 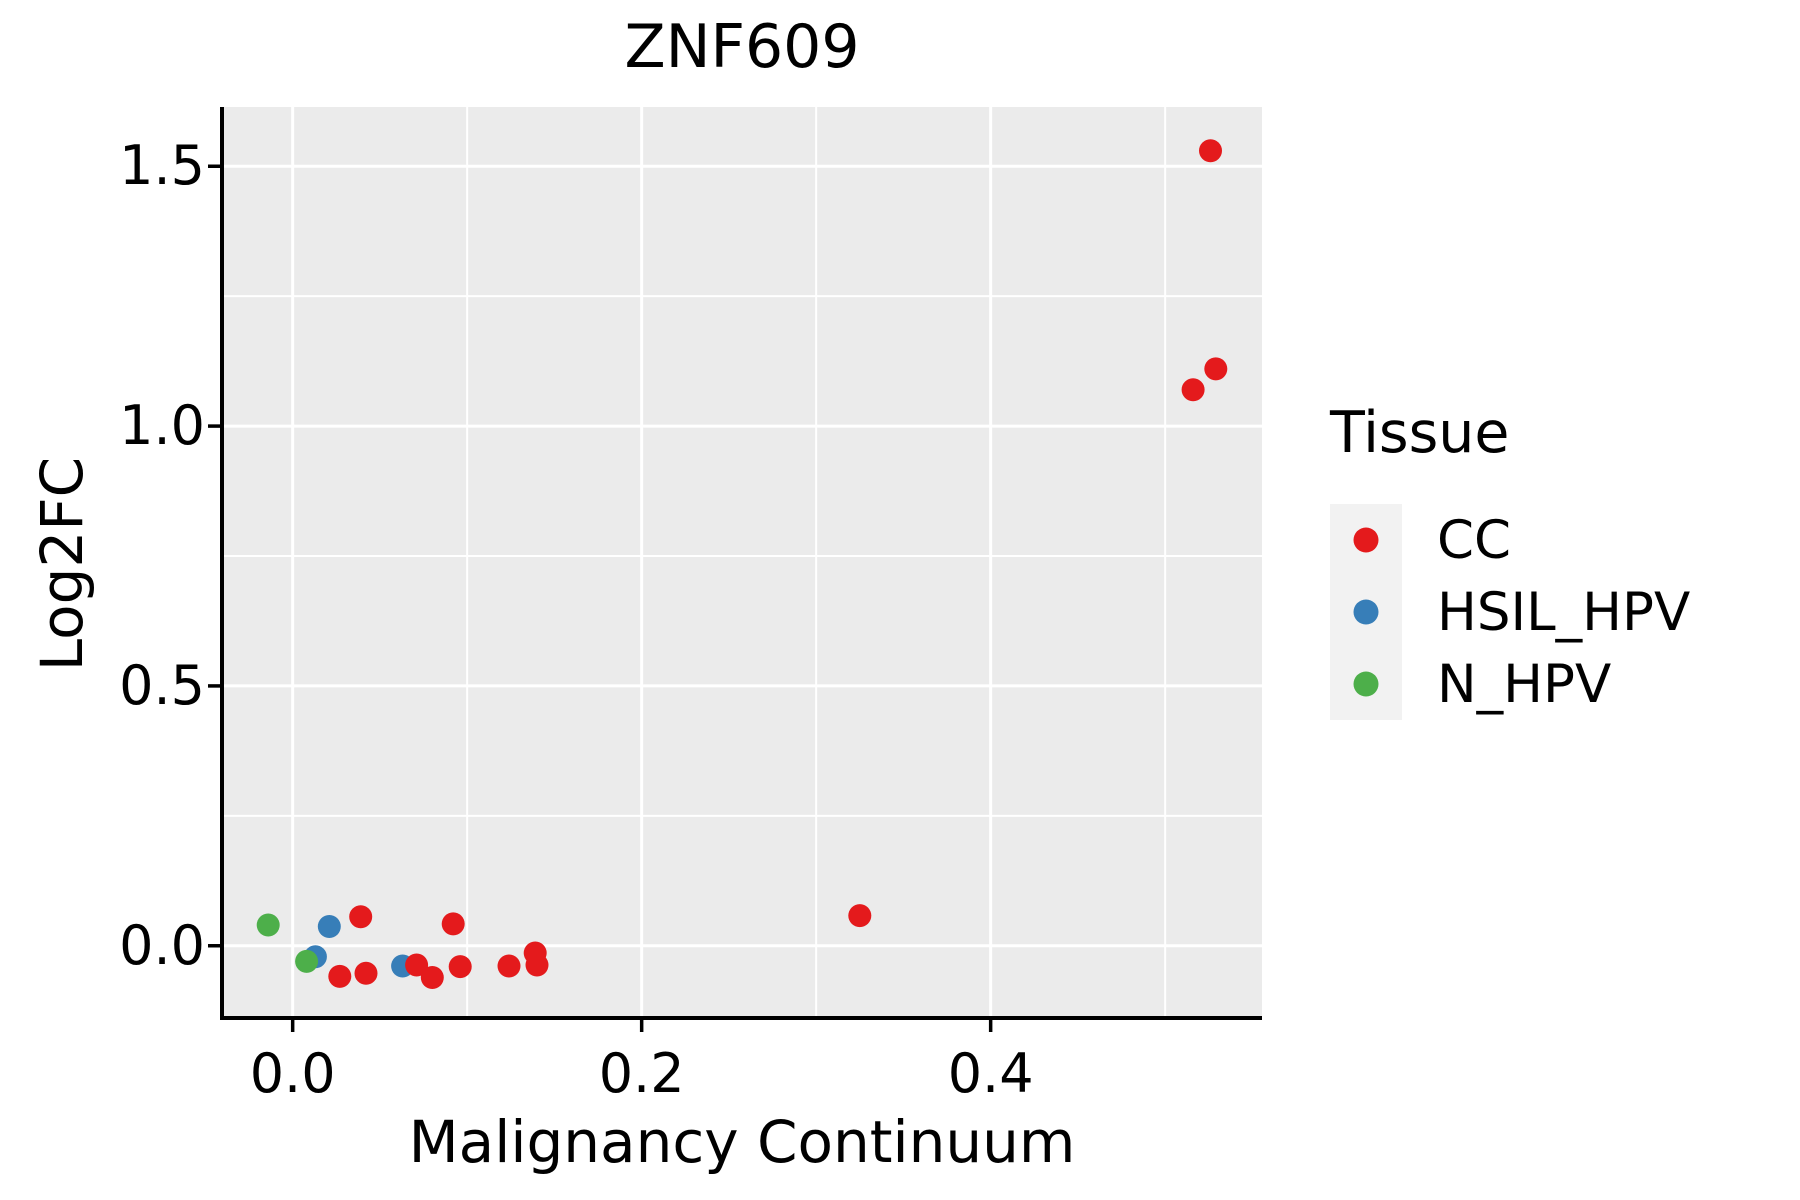 I want to click on x-tick-label: 0.2, so click(x=641, y=1073).